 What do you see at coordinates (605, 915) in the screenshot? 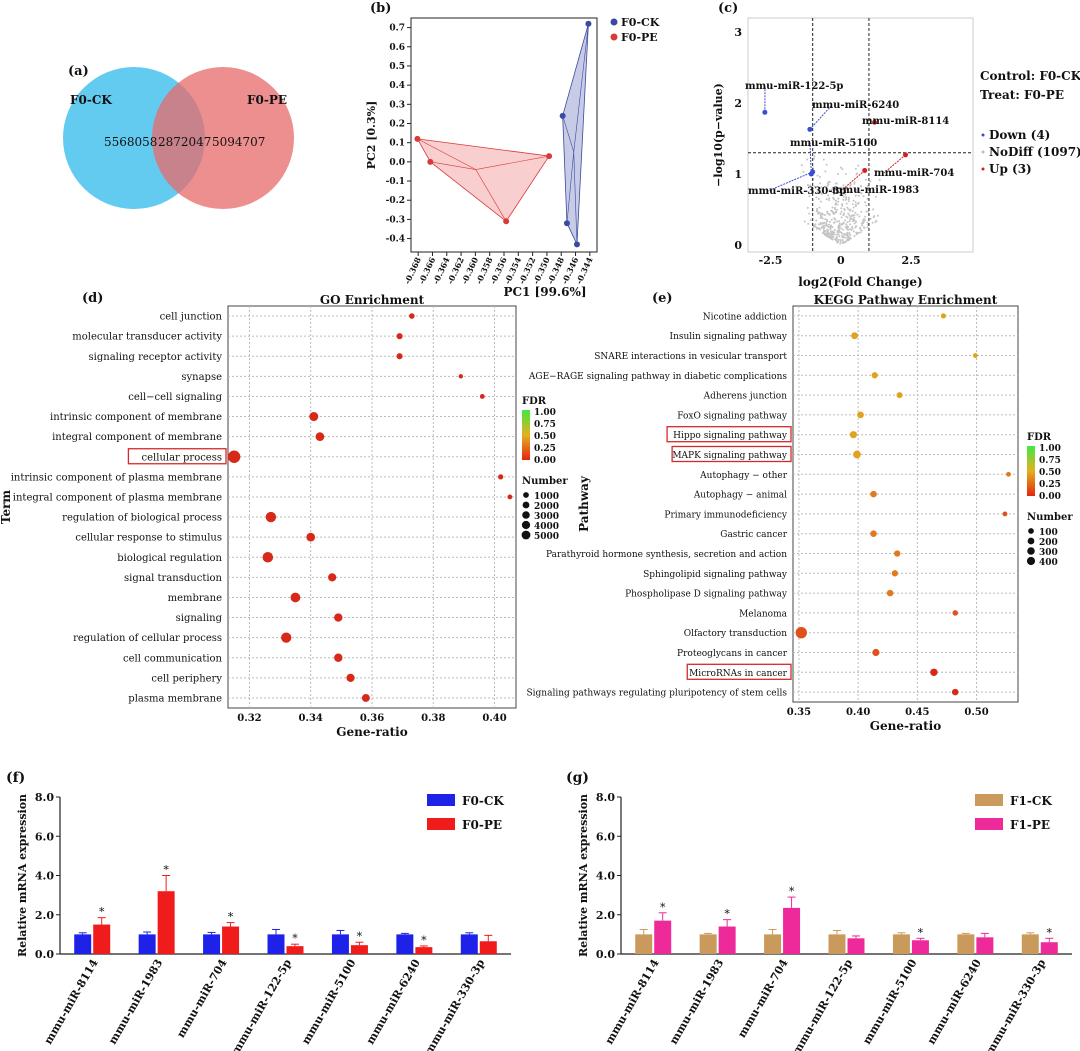
I see `y-tick-label: 2.0` at bounding box center [605, 915].